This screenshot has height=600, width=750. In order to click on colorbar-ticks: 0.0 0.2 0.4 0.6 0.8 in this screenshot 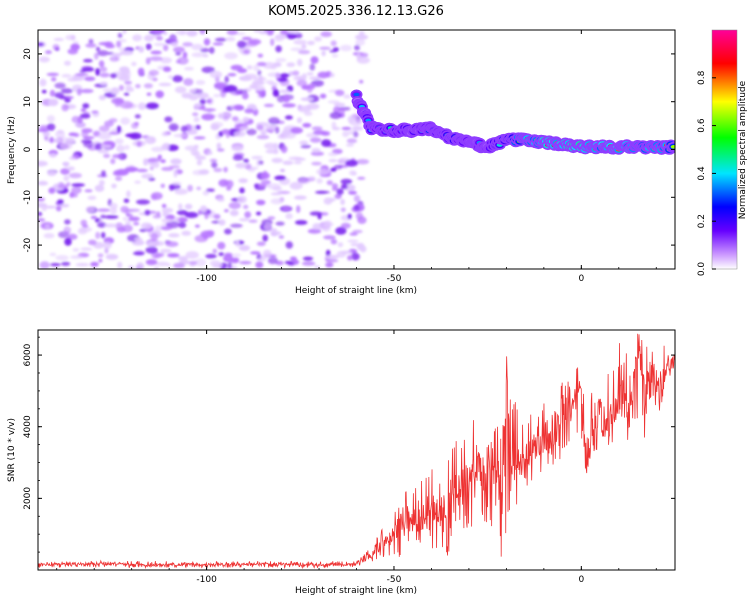, I will do `click(717, 153)`.